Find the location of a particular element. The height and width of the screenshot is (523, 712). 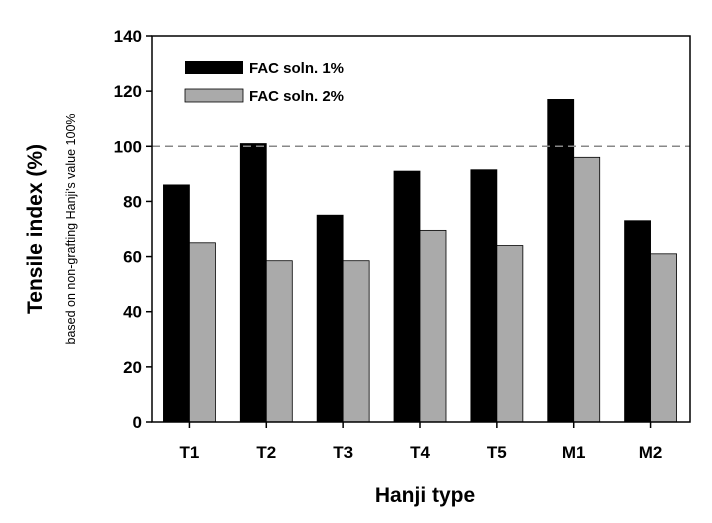

y-axis-title: Tensile index (%) is located at coordinates (35, 229).